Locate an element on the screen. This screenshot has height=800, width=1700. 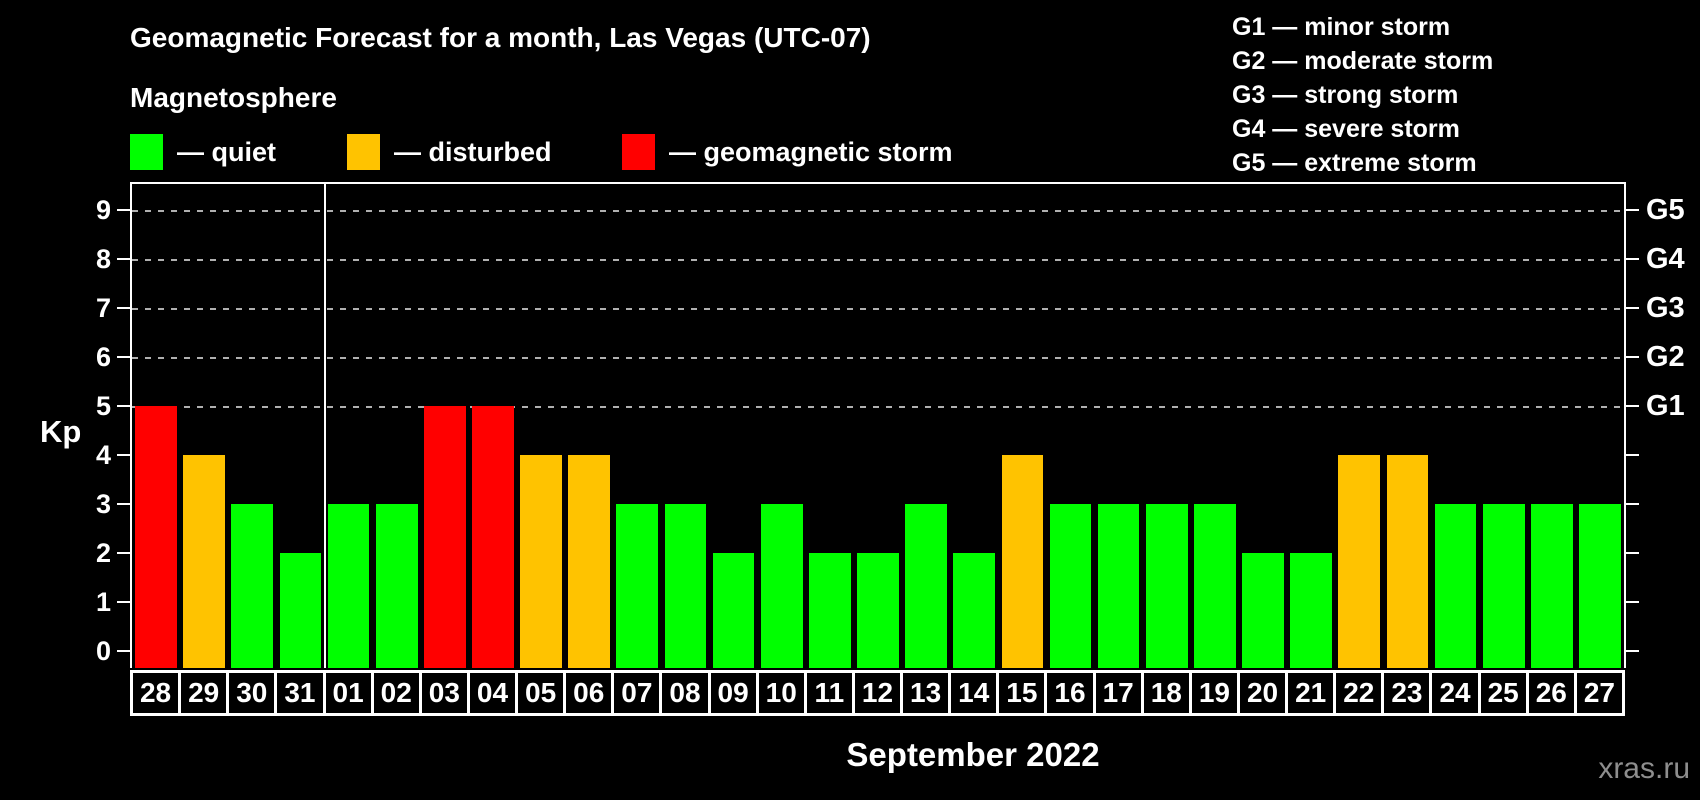
legend-item-storm: — geomagnetic storm is located at coordinates (787, 152).